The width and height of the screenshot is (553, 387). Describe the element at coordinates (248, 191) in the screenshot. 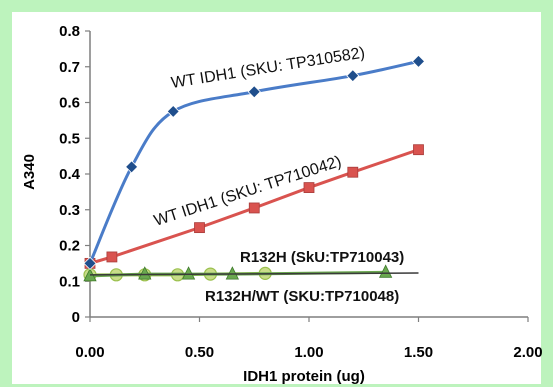

I see `annotation-wt-tp710042: WT IDH1 (SKU: TP710042)` at that location.